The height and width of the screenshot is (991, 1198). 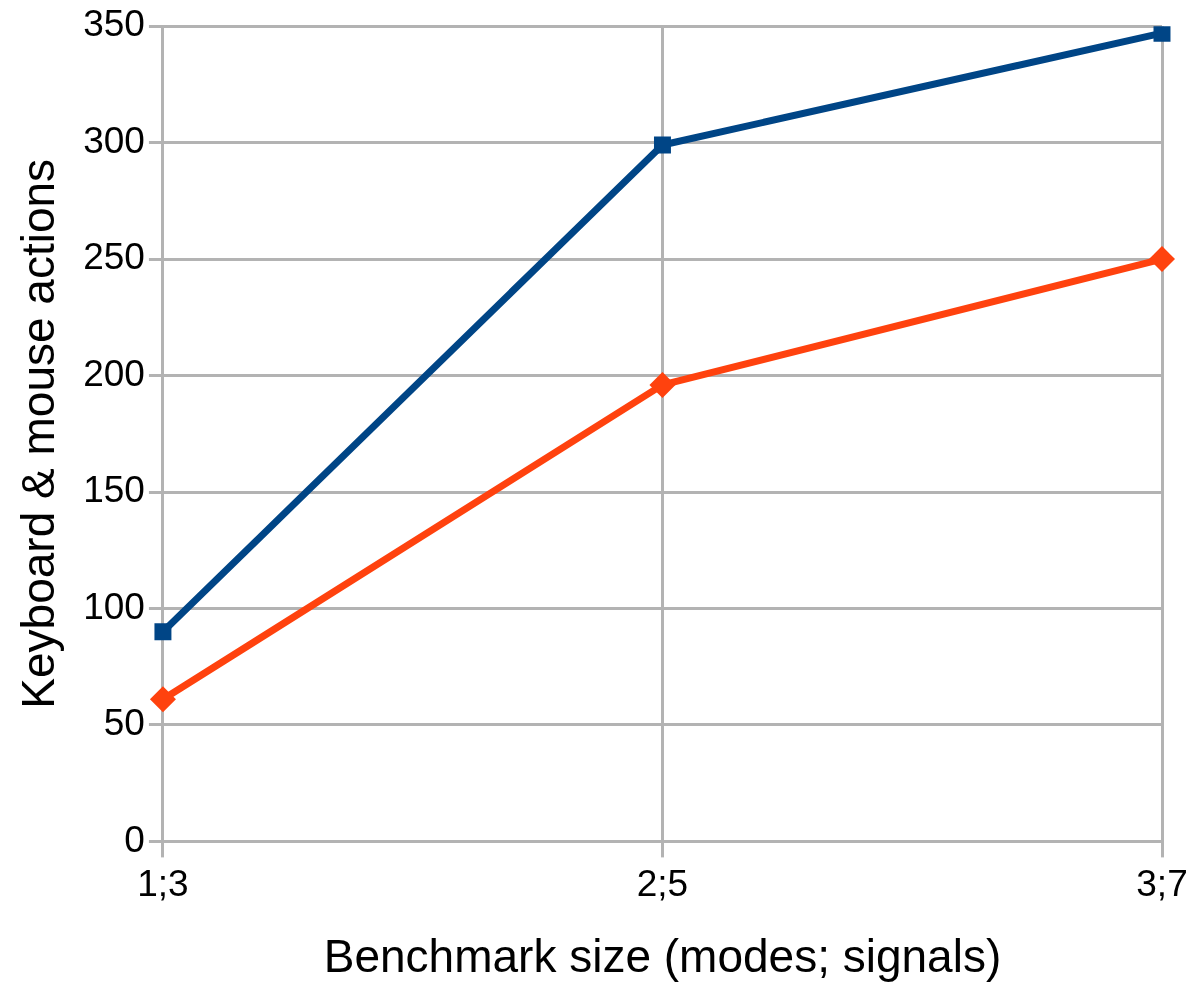 What do you see at coordinates (38, 433) in the screenshot?
I see `y-axis-title: Keyboard & mouse actions` at bounding box center [38, 433].